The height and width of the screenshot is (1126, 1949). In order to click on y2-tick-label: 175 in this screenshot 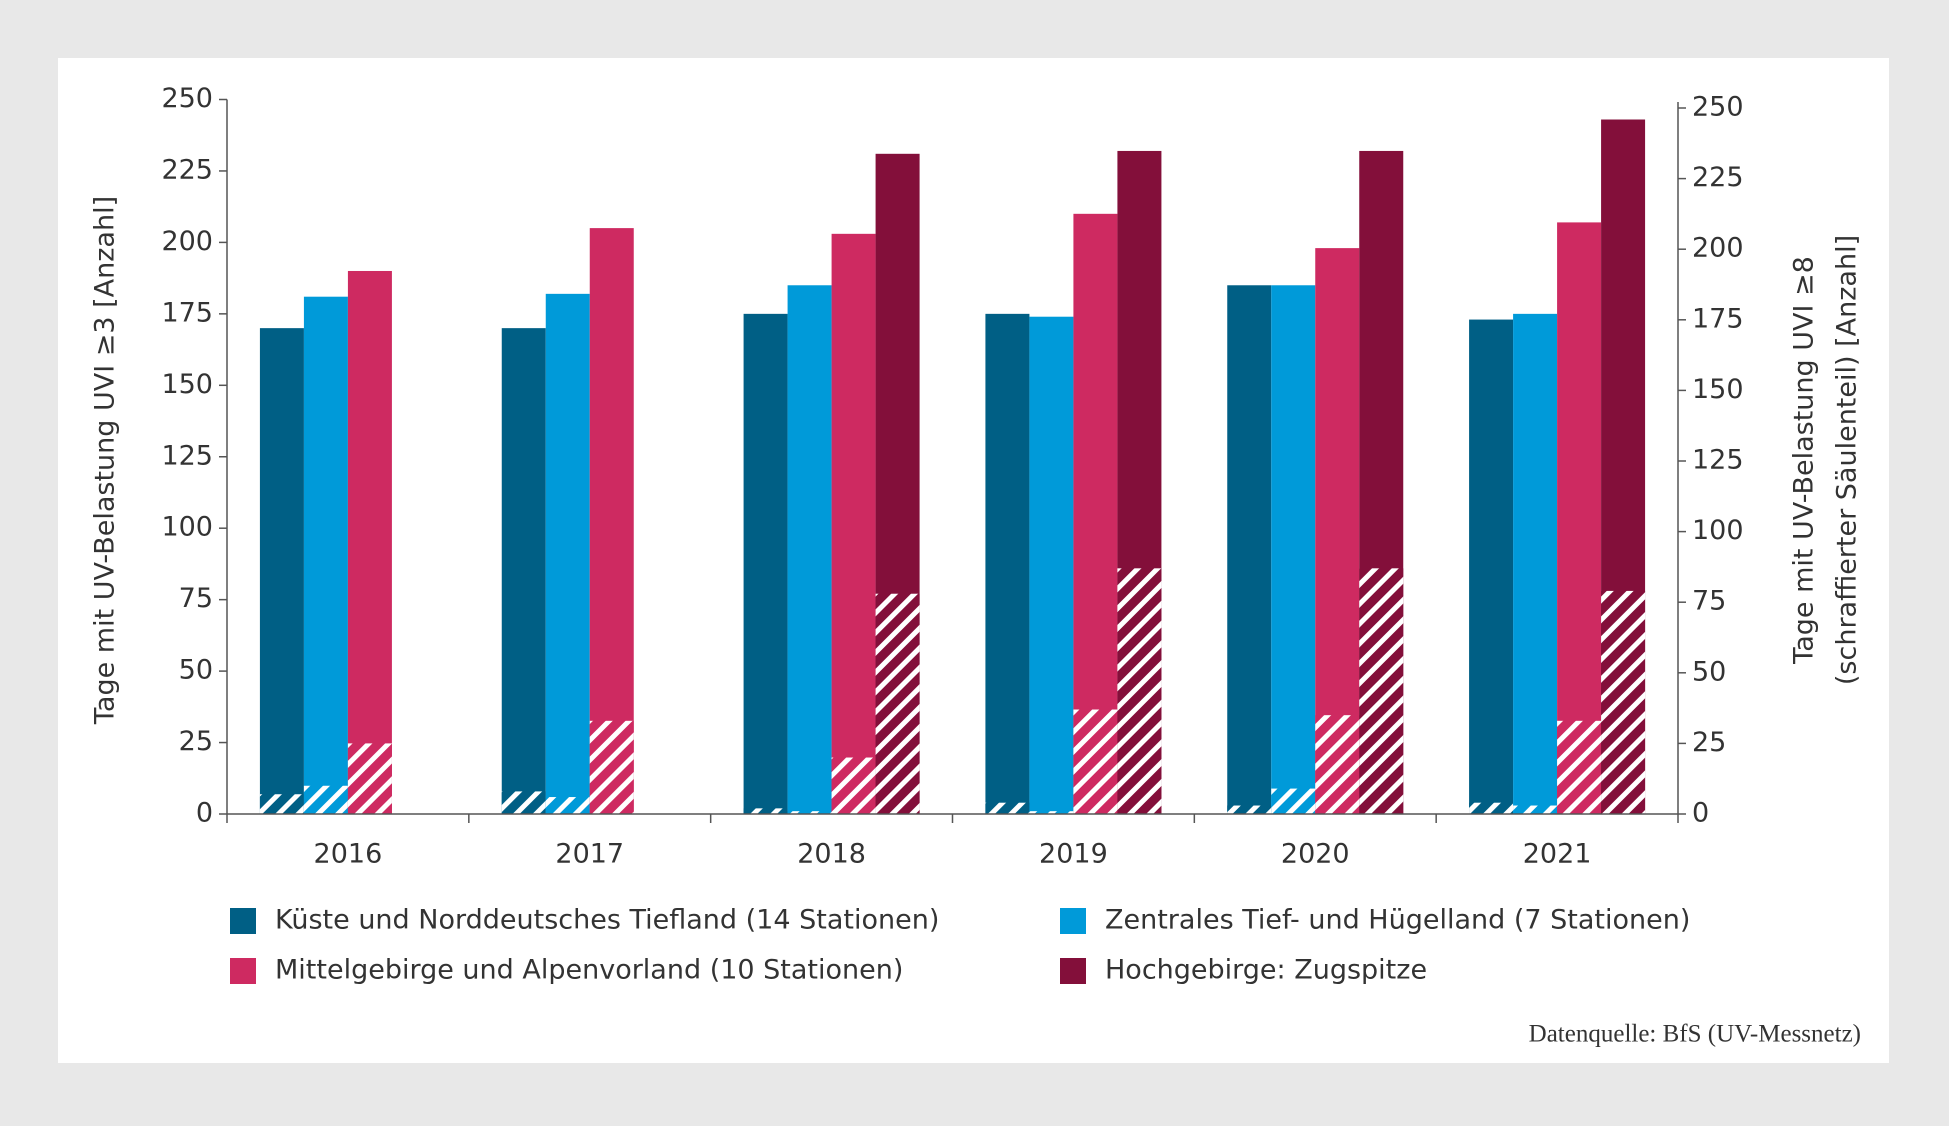, I will do `click(1718, 318)`.